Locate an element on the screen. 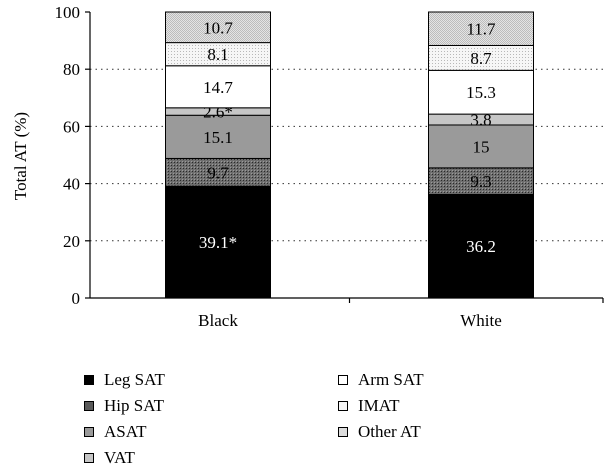 This screenshot has width=614, height=474. data-label-leg-sat-black: 39.1* is located at coordinates (218, 242).